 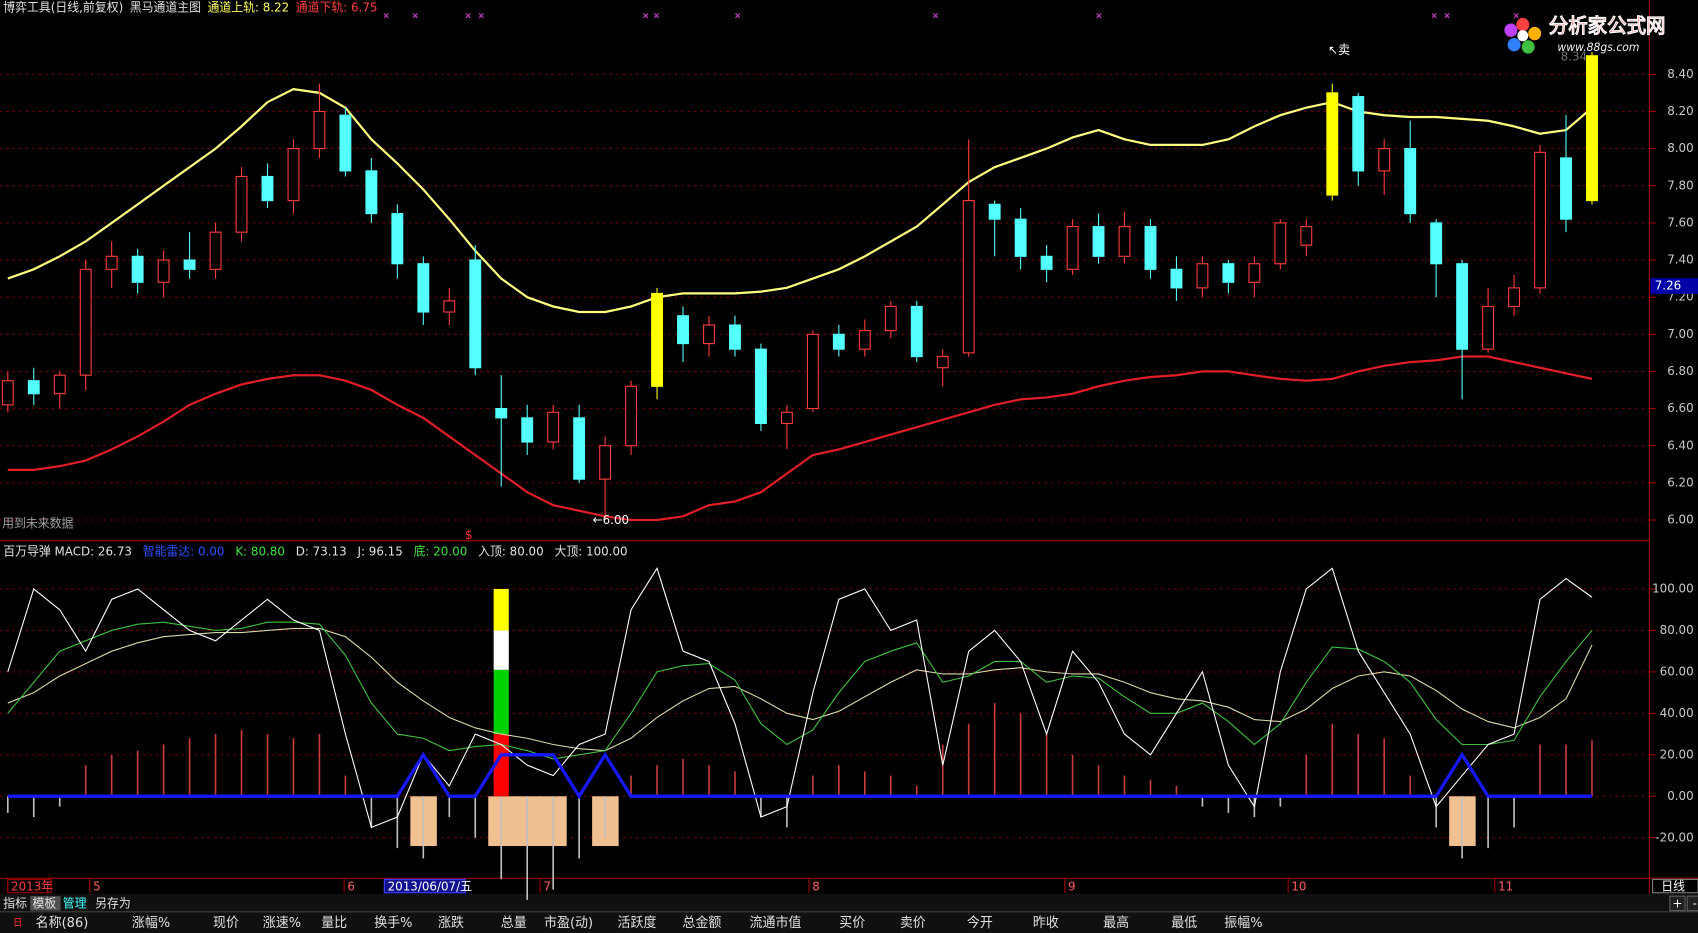 I want to click on row-marker: 日, so click(x=18, y=923).